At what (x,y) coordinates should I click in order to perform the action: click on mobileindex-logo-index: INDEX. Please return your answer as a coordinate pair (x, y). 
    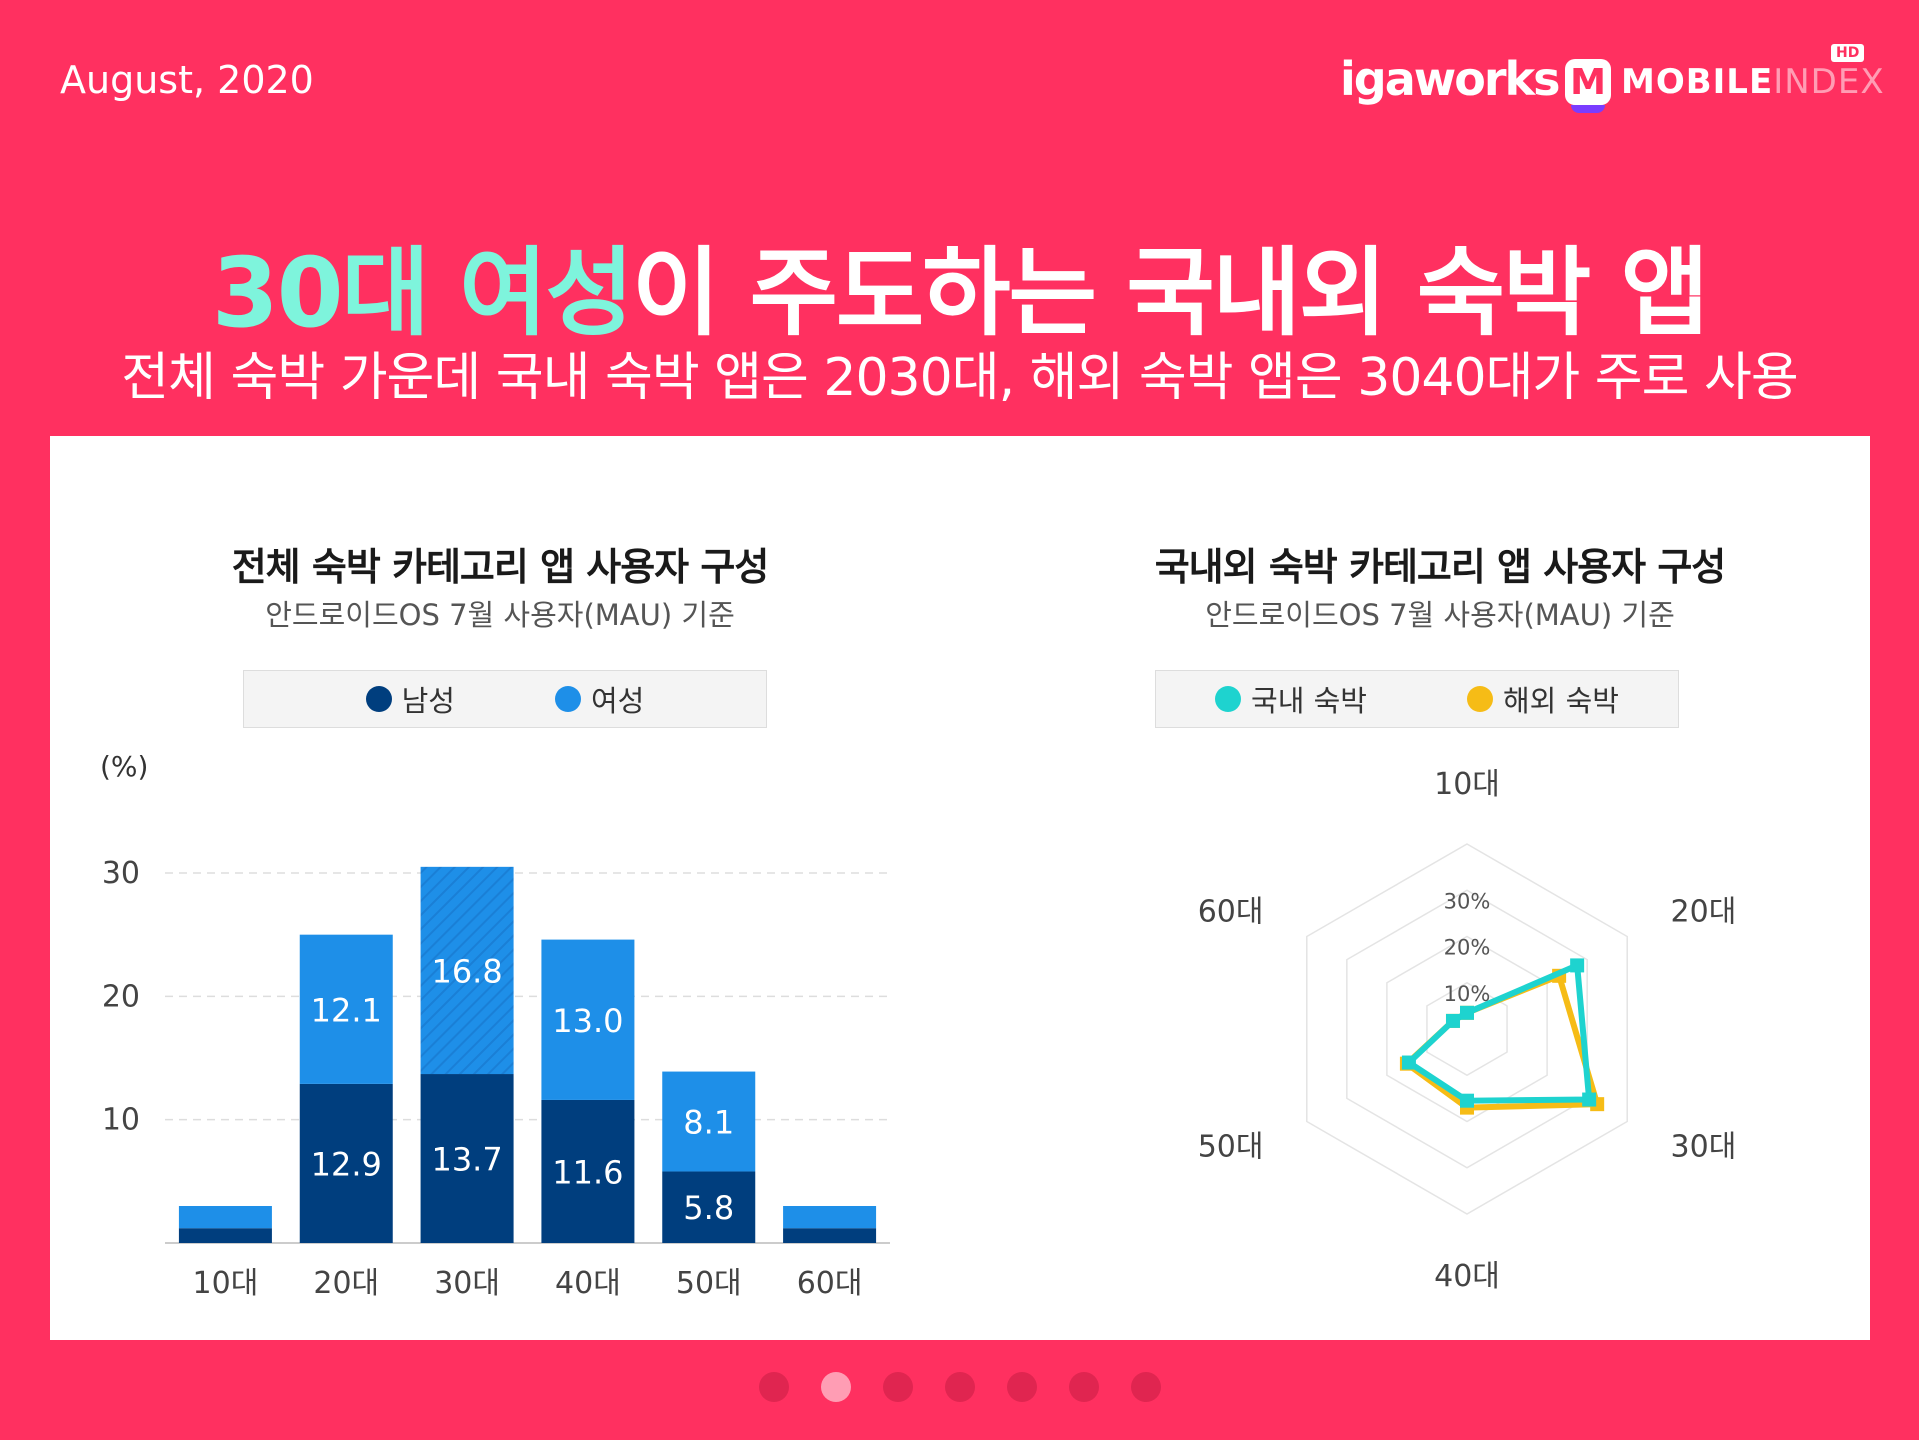
    Looking at the image, I should click on (1829, 82).